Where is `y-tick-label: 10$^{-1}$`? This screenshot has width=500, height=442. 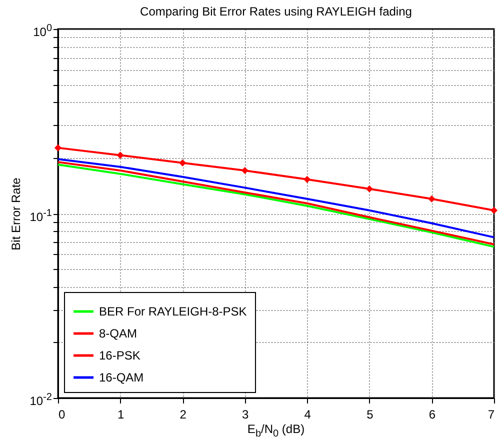
y-tick-label: 10$^{-1}$ is located at coordinates (41, 216).